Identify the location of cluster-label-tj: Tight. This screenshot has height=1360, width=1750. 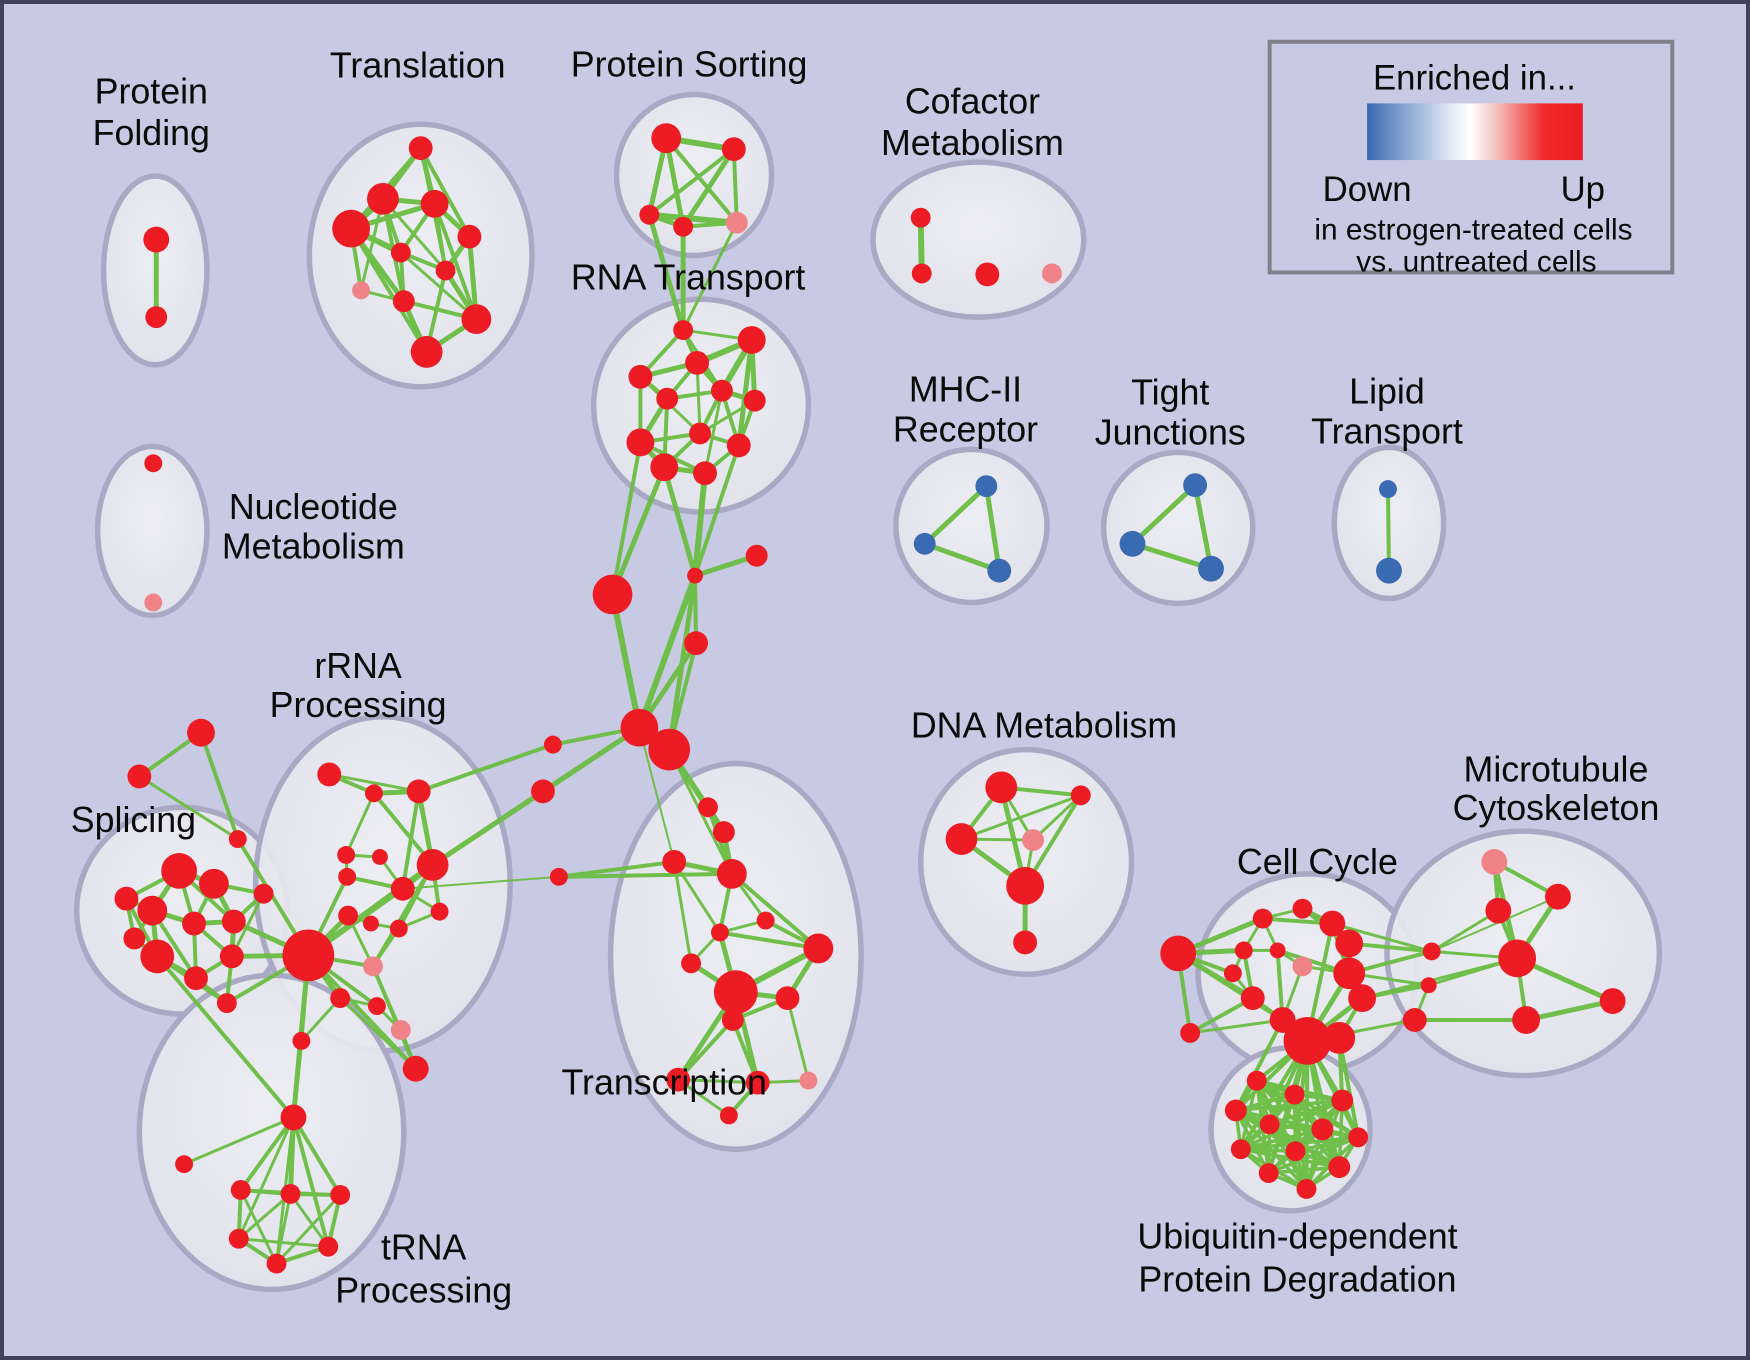
(1170, 393).